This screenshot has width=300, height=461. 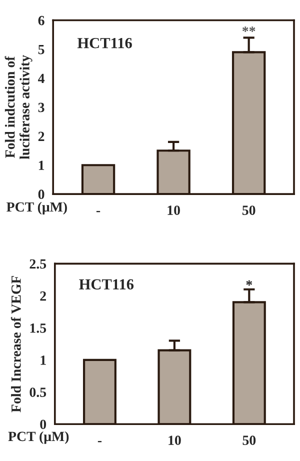 What do you see at coordinates (15, 344) in the screenshot?
I see `y-axis-title: Fold Increase of VEGF` at bounding box center [15, 344].